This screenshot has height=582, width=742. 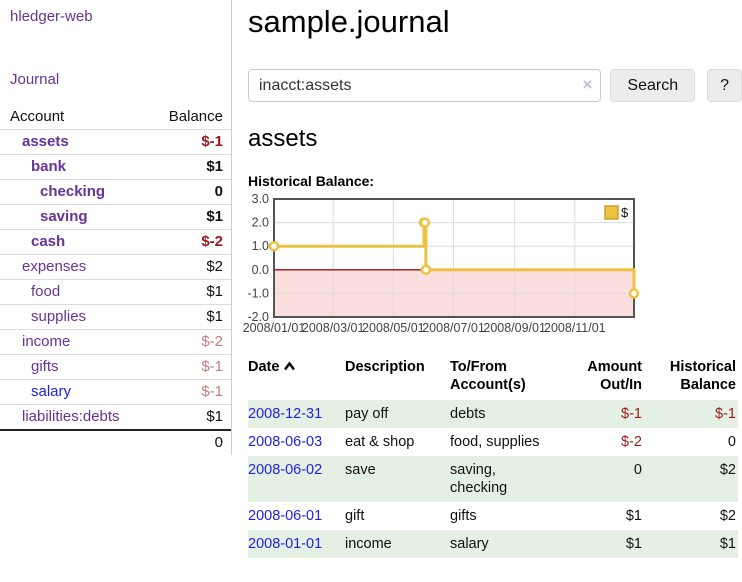 I want to click on account-row: income $-2, so click(x=115, y=341).